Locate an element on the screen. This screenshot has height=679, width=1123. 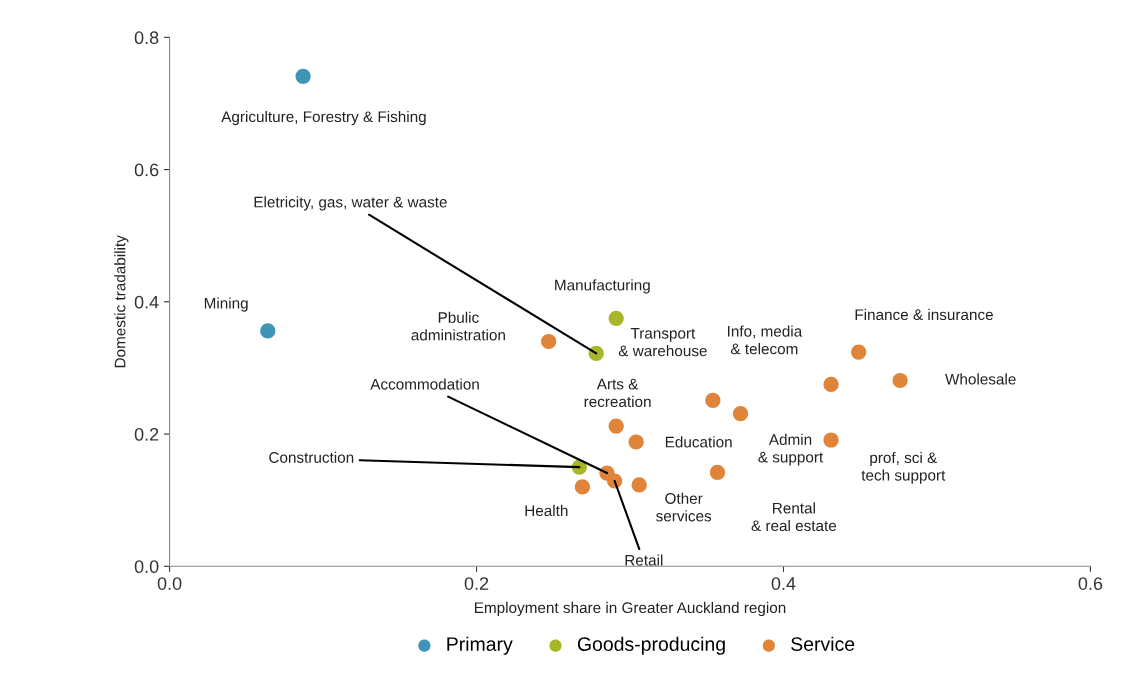
annotation: Admin & support is located at coordinates (791, 449).